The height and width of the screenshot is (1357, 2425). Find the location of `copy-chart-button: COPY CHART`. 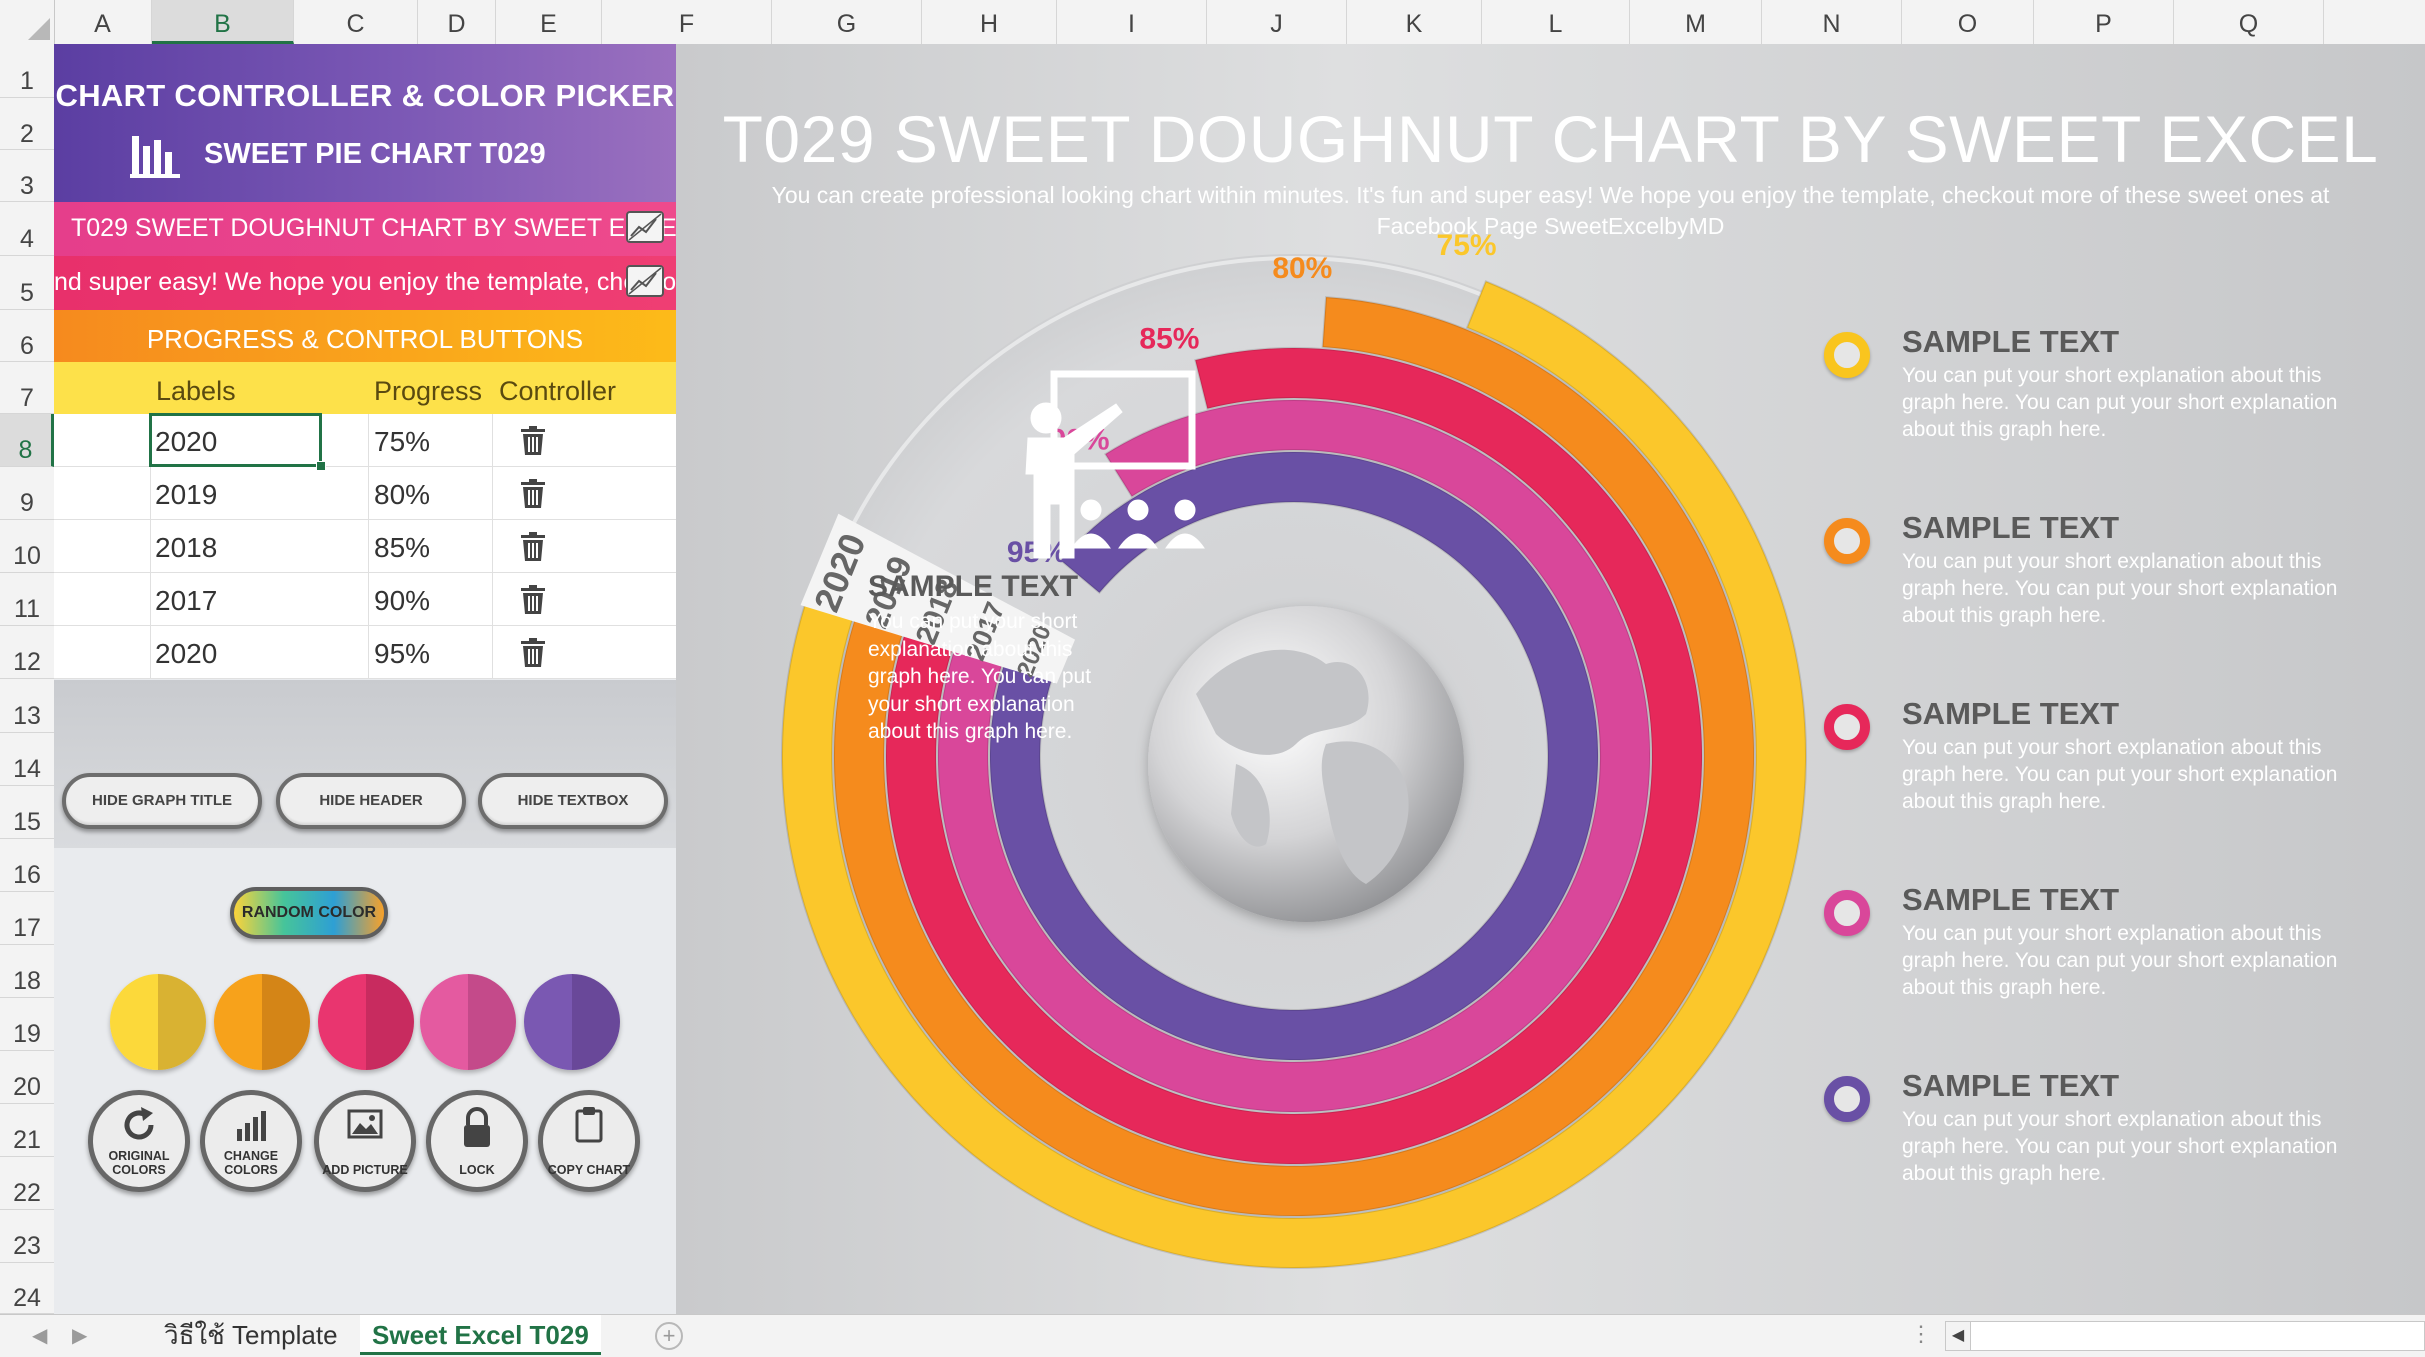

copy-chart-button: COPY CHART is located at coordinates (589, 1141).